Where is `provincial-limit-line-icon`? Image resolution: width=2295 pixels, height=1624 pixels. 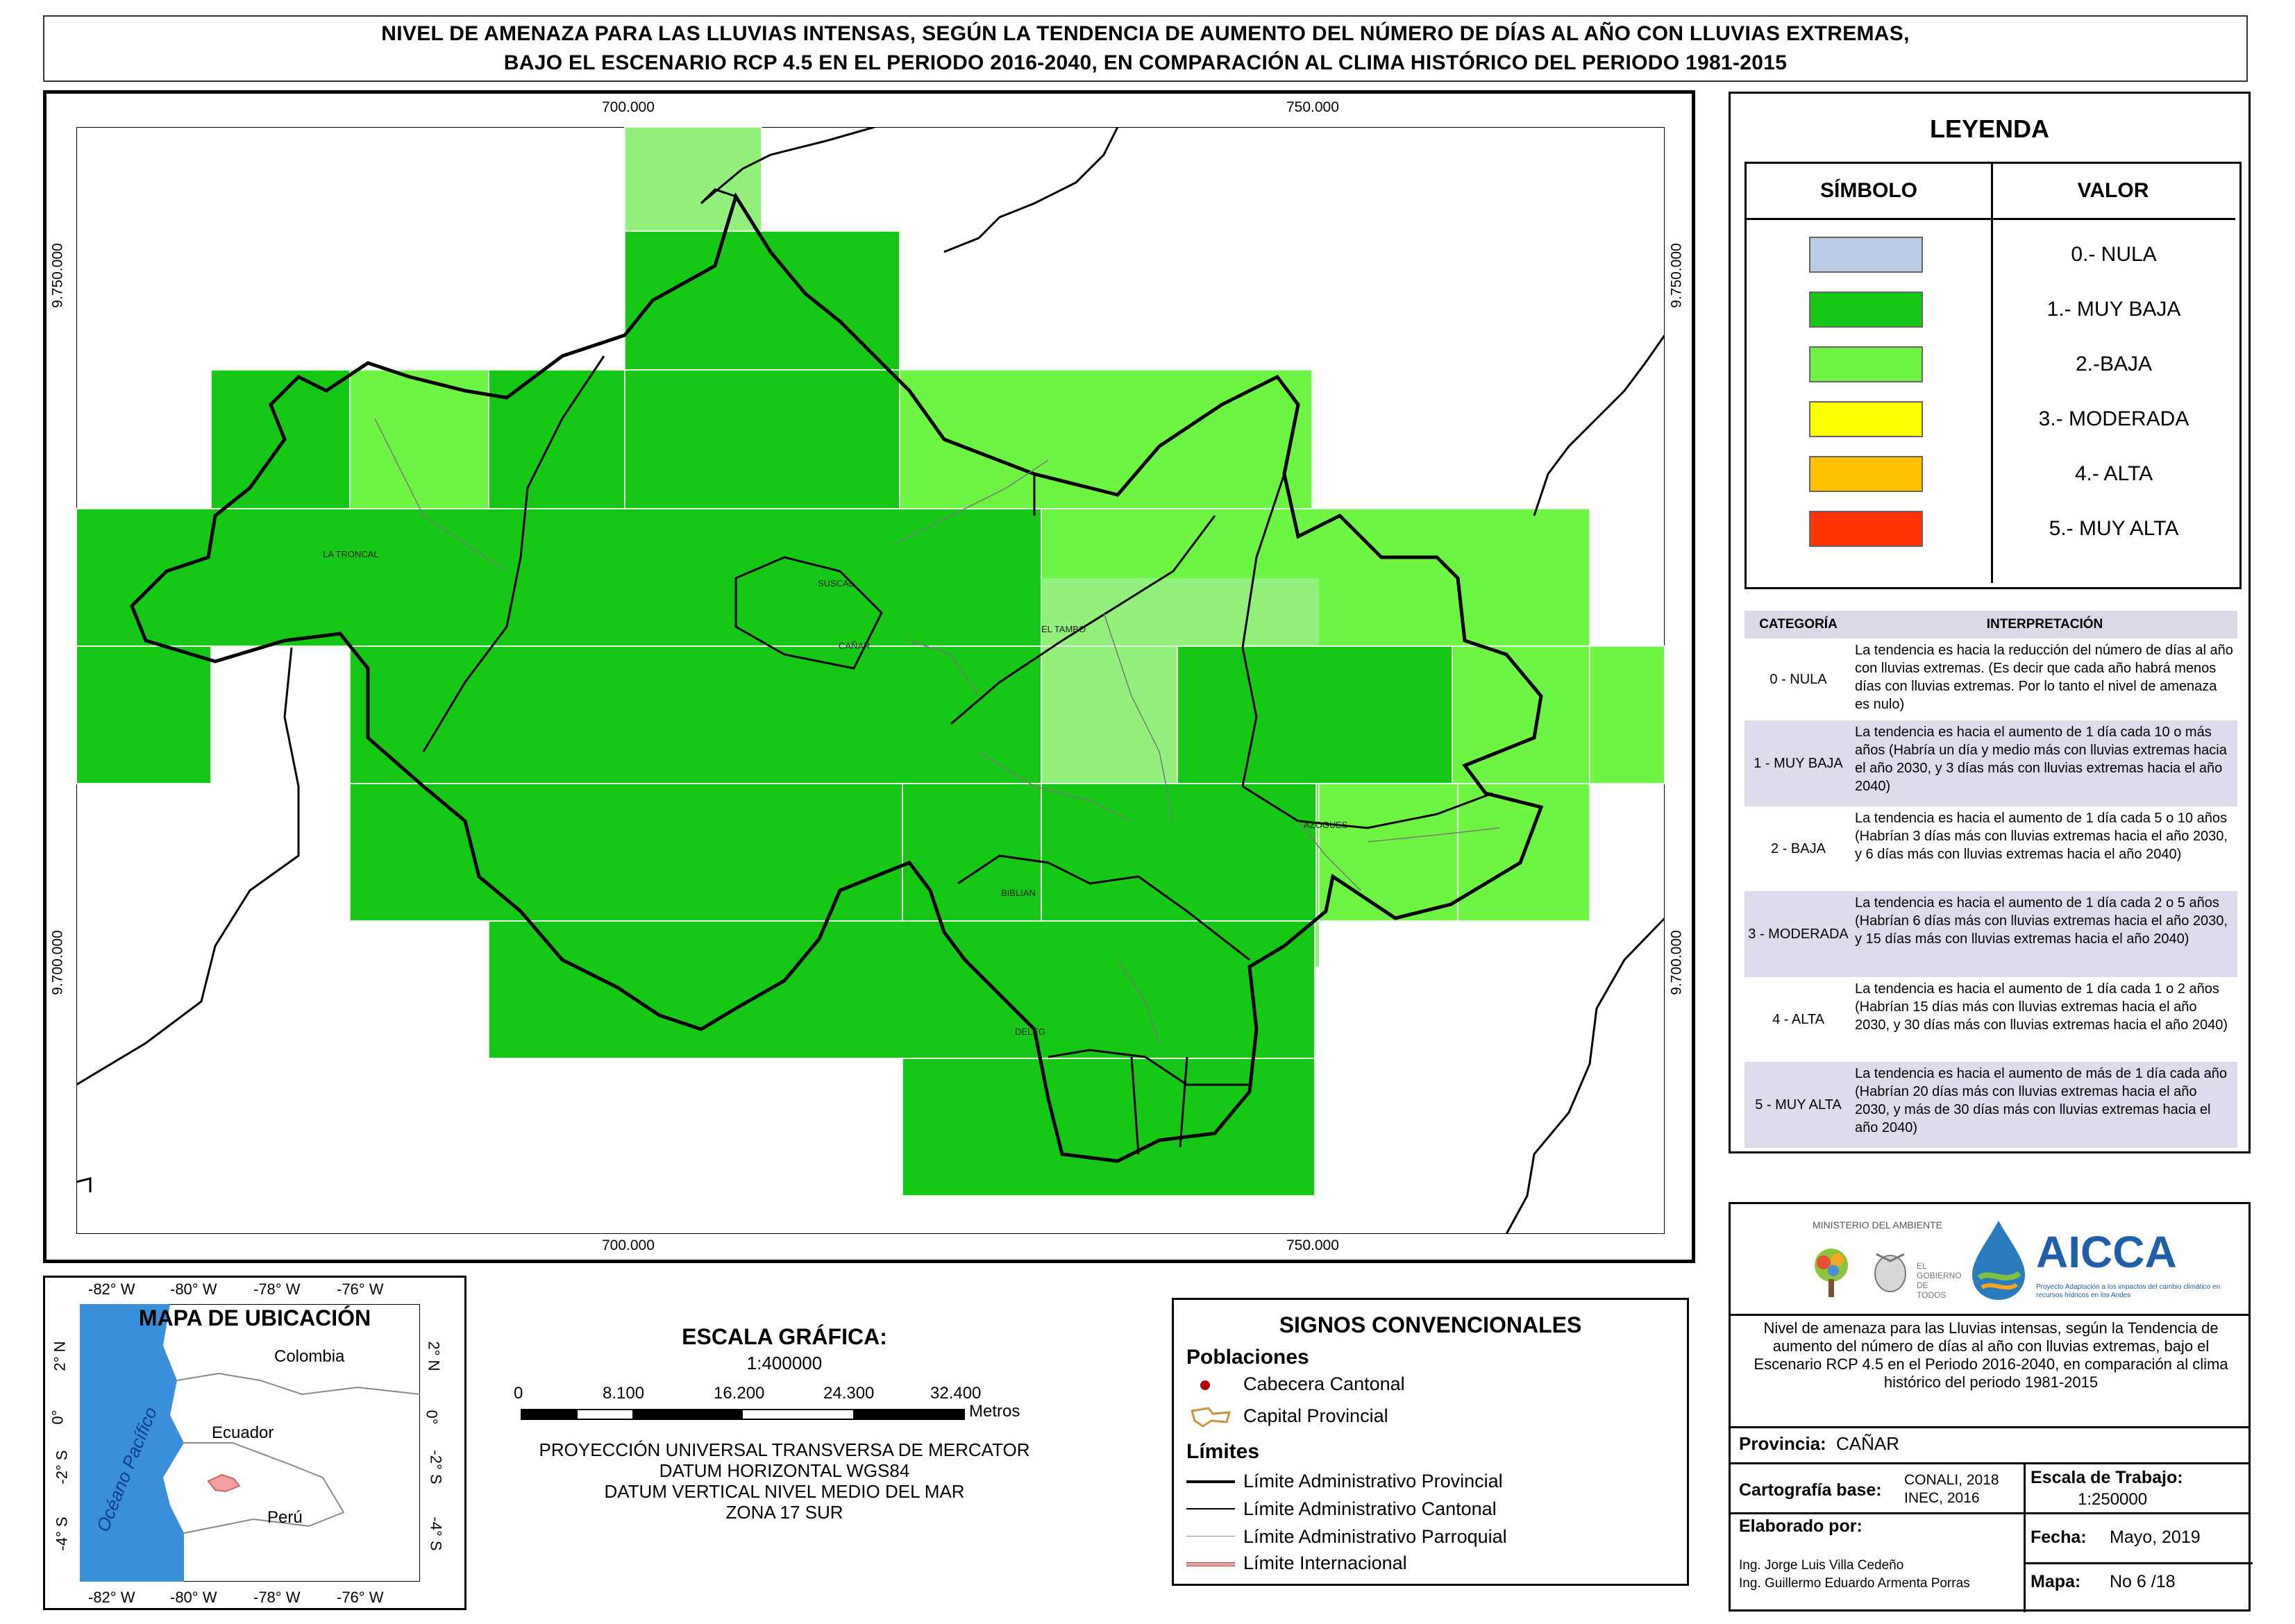
provincial-limit-line-icon is located at coordinates (1210, 1481).